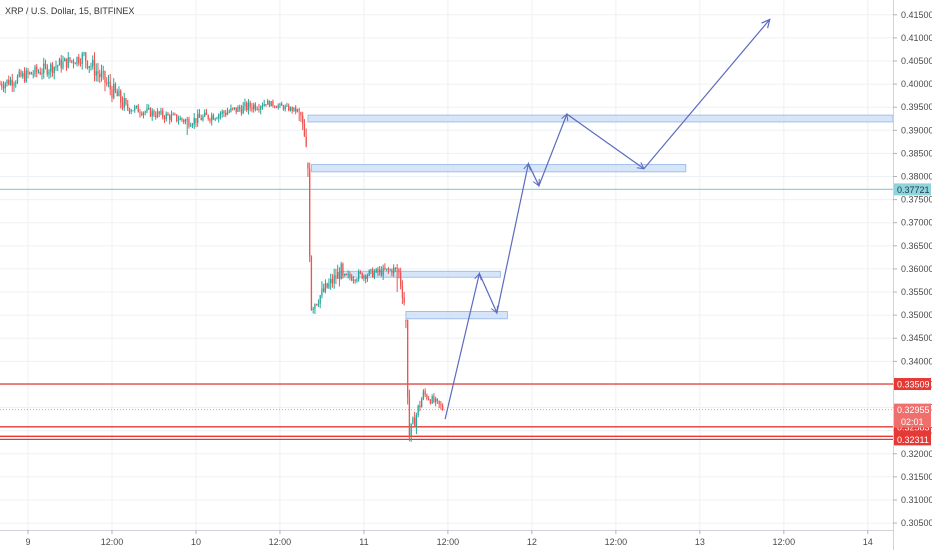 The image size is (932, 550). I want to click on countdown-label: 02:01, so click(912, 422).